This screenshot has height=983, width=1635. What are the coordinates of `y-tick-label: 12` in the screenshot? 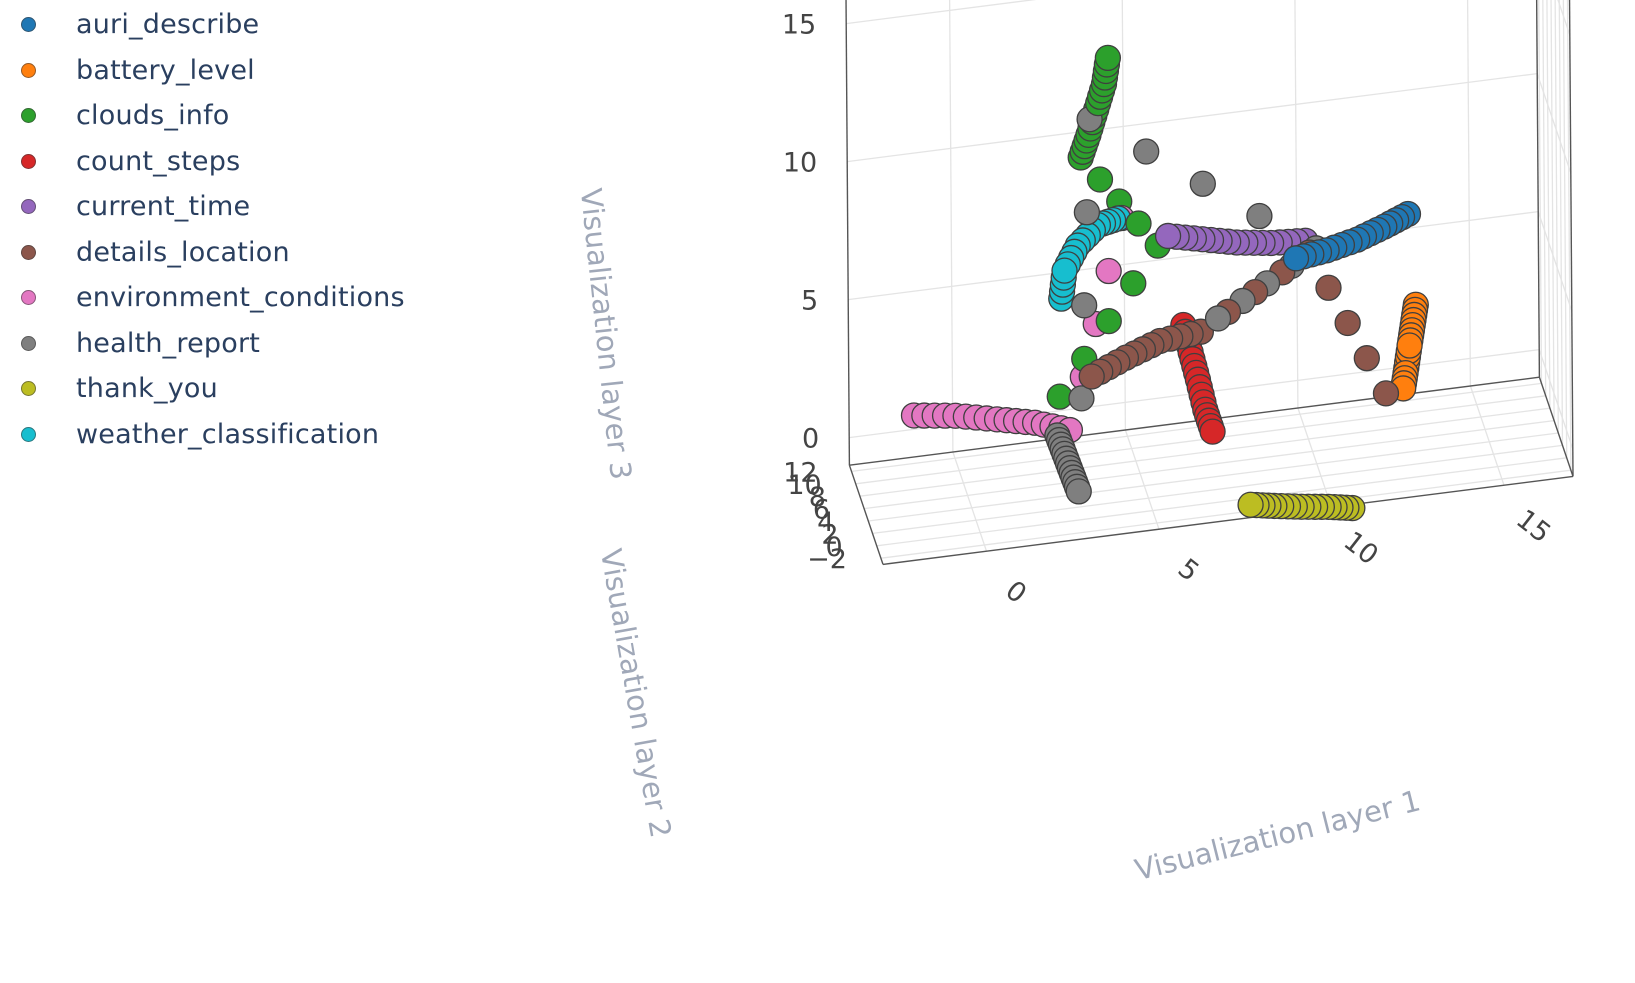 It's located at (800, 472).